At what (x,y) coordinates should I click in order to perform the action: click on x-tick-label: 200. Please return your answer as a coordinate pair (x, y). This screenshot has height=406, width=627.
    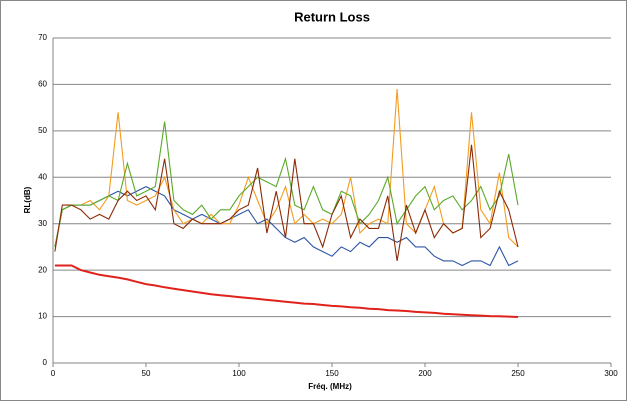
    Looking at the image, I should click on (425, 373).